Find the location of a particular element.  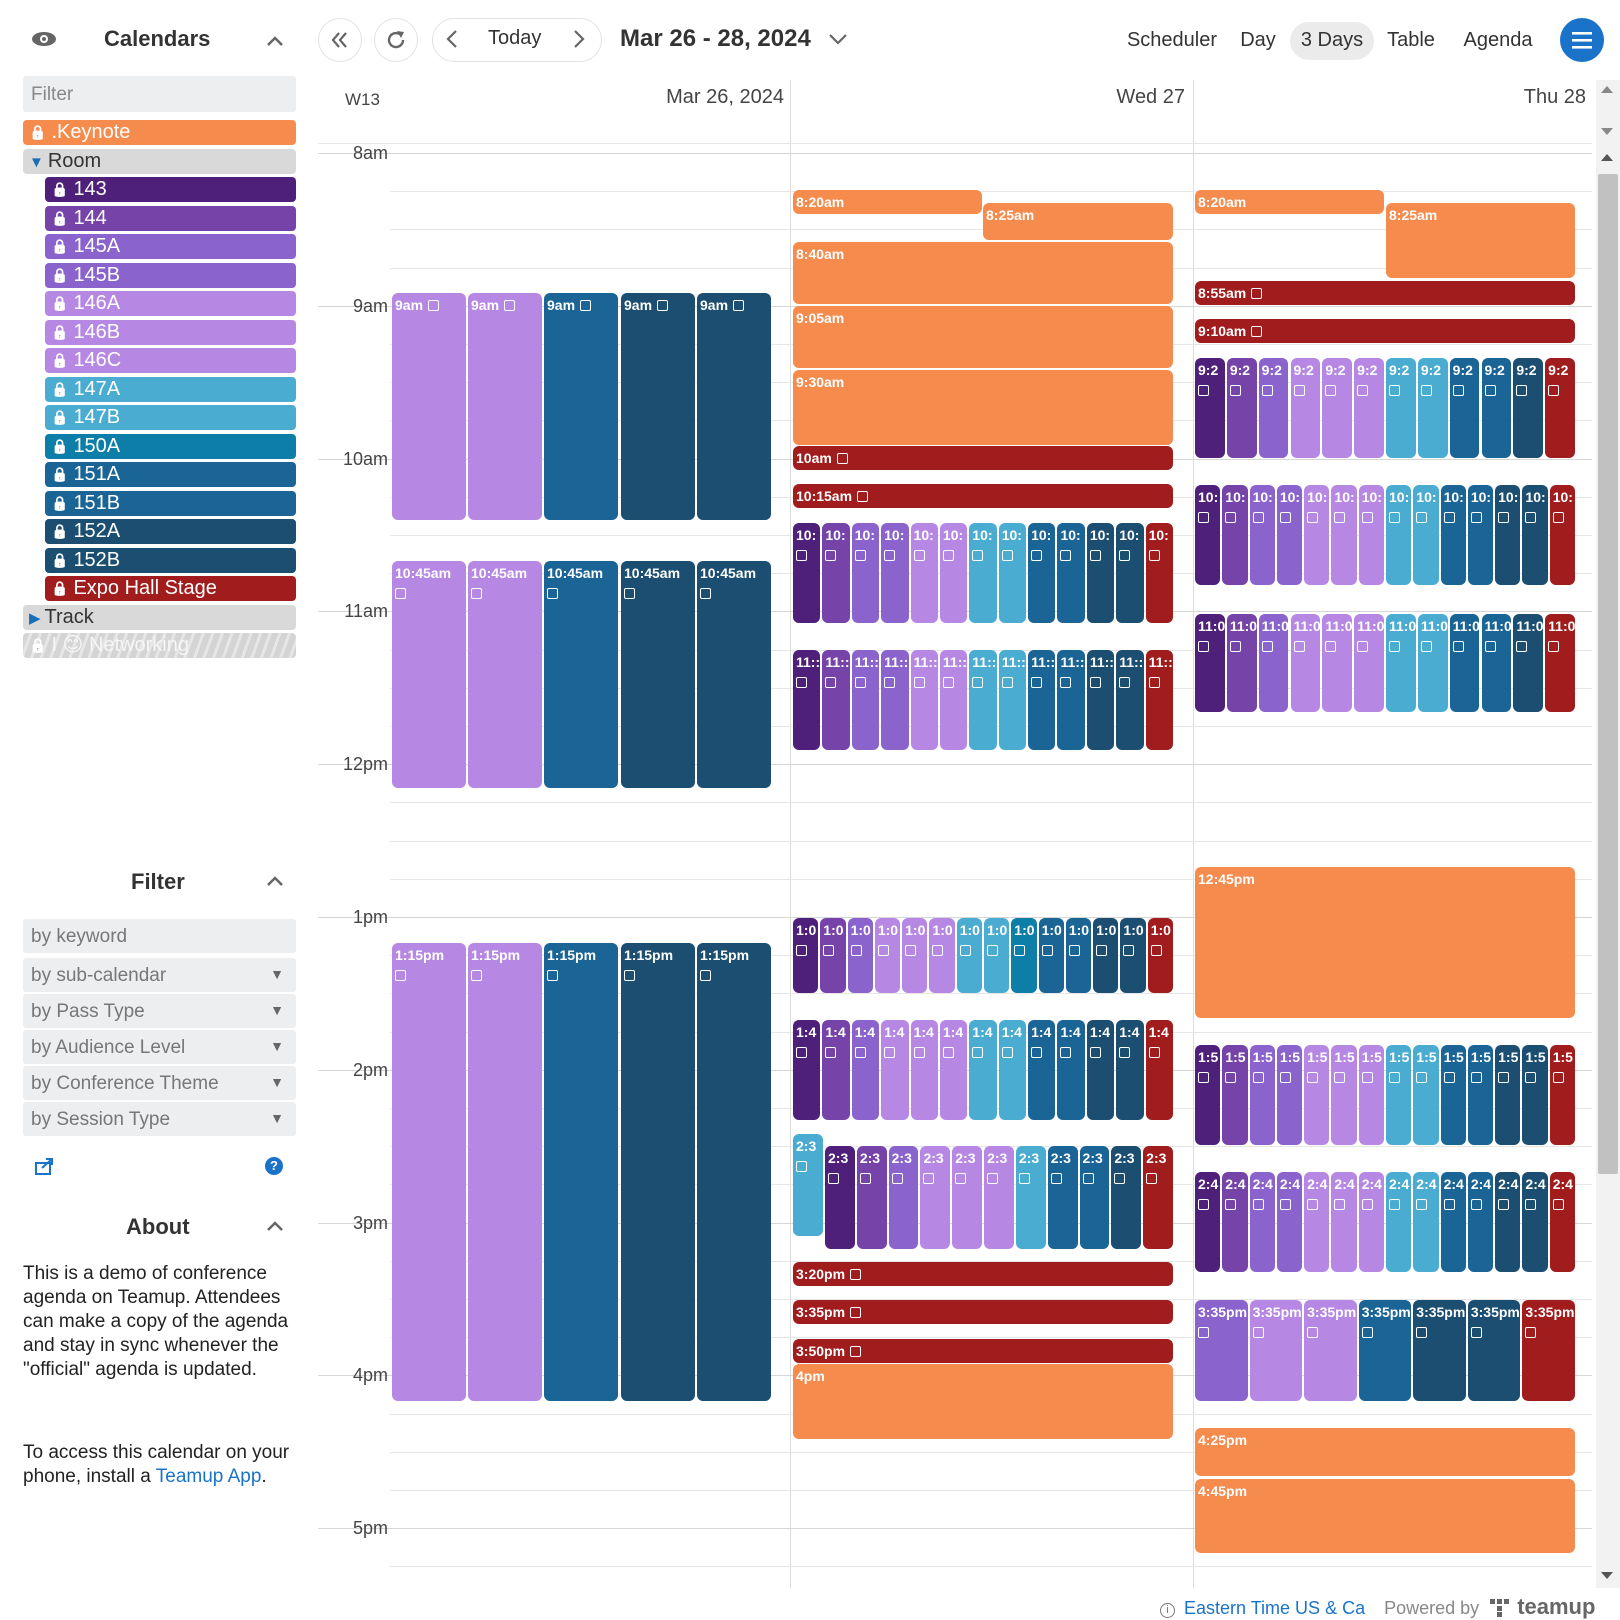

event-block: 4pm is located at coordinates (983, 1401).